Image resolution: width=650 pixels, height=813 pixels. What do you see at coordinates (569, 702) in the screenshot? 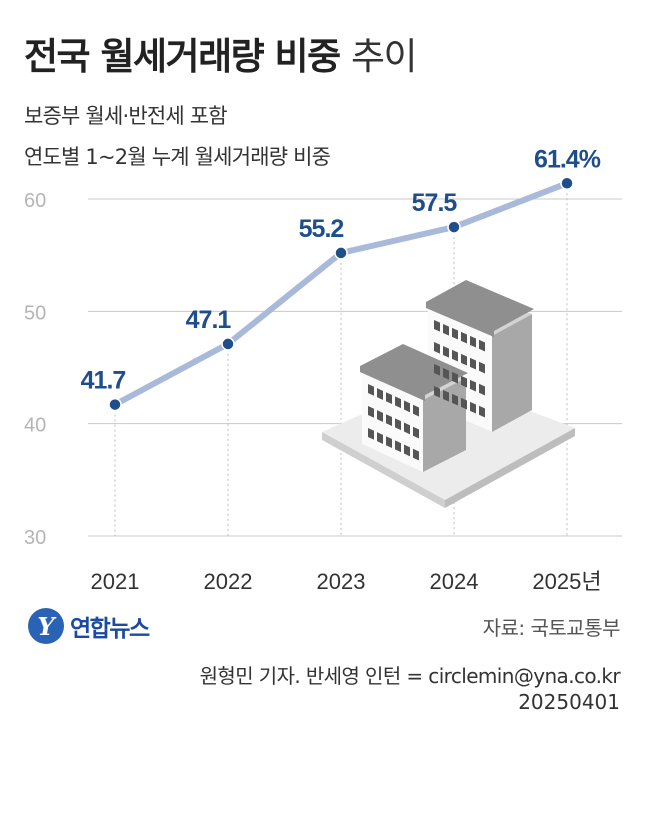
I see `date-text: 20250401` at bounding box center [569, 702].